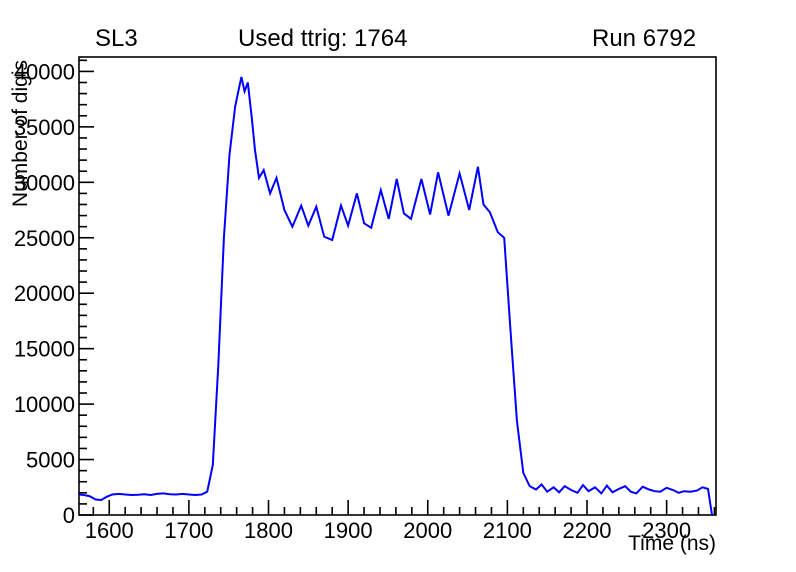 The image size is (796, 572). Describe the element at coordinates (116, 38) in the screenshot. I see `pad-title-left: SL3` at that location.